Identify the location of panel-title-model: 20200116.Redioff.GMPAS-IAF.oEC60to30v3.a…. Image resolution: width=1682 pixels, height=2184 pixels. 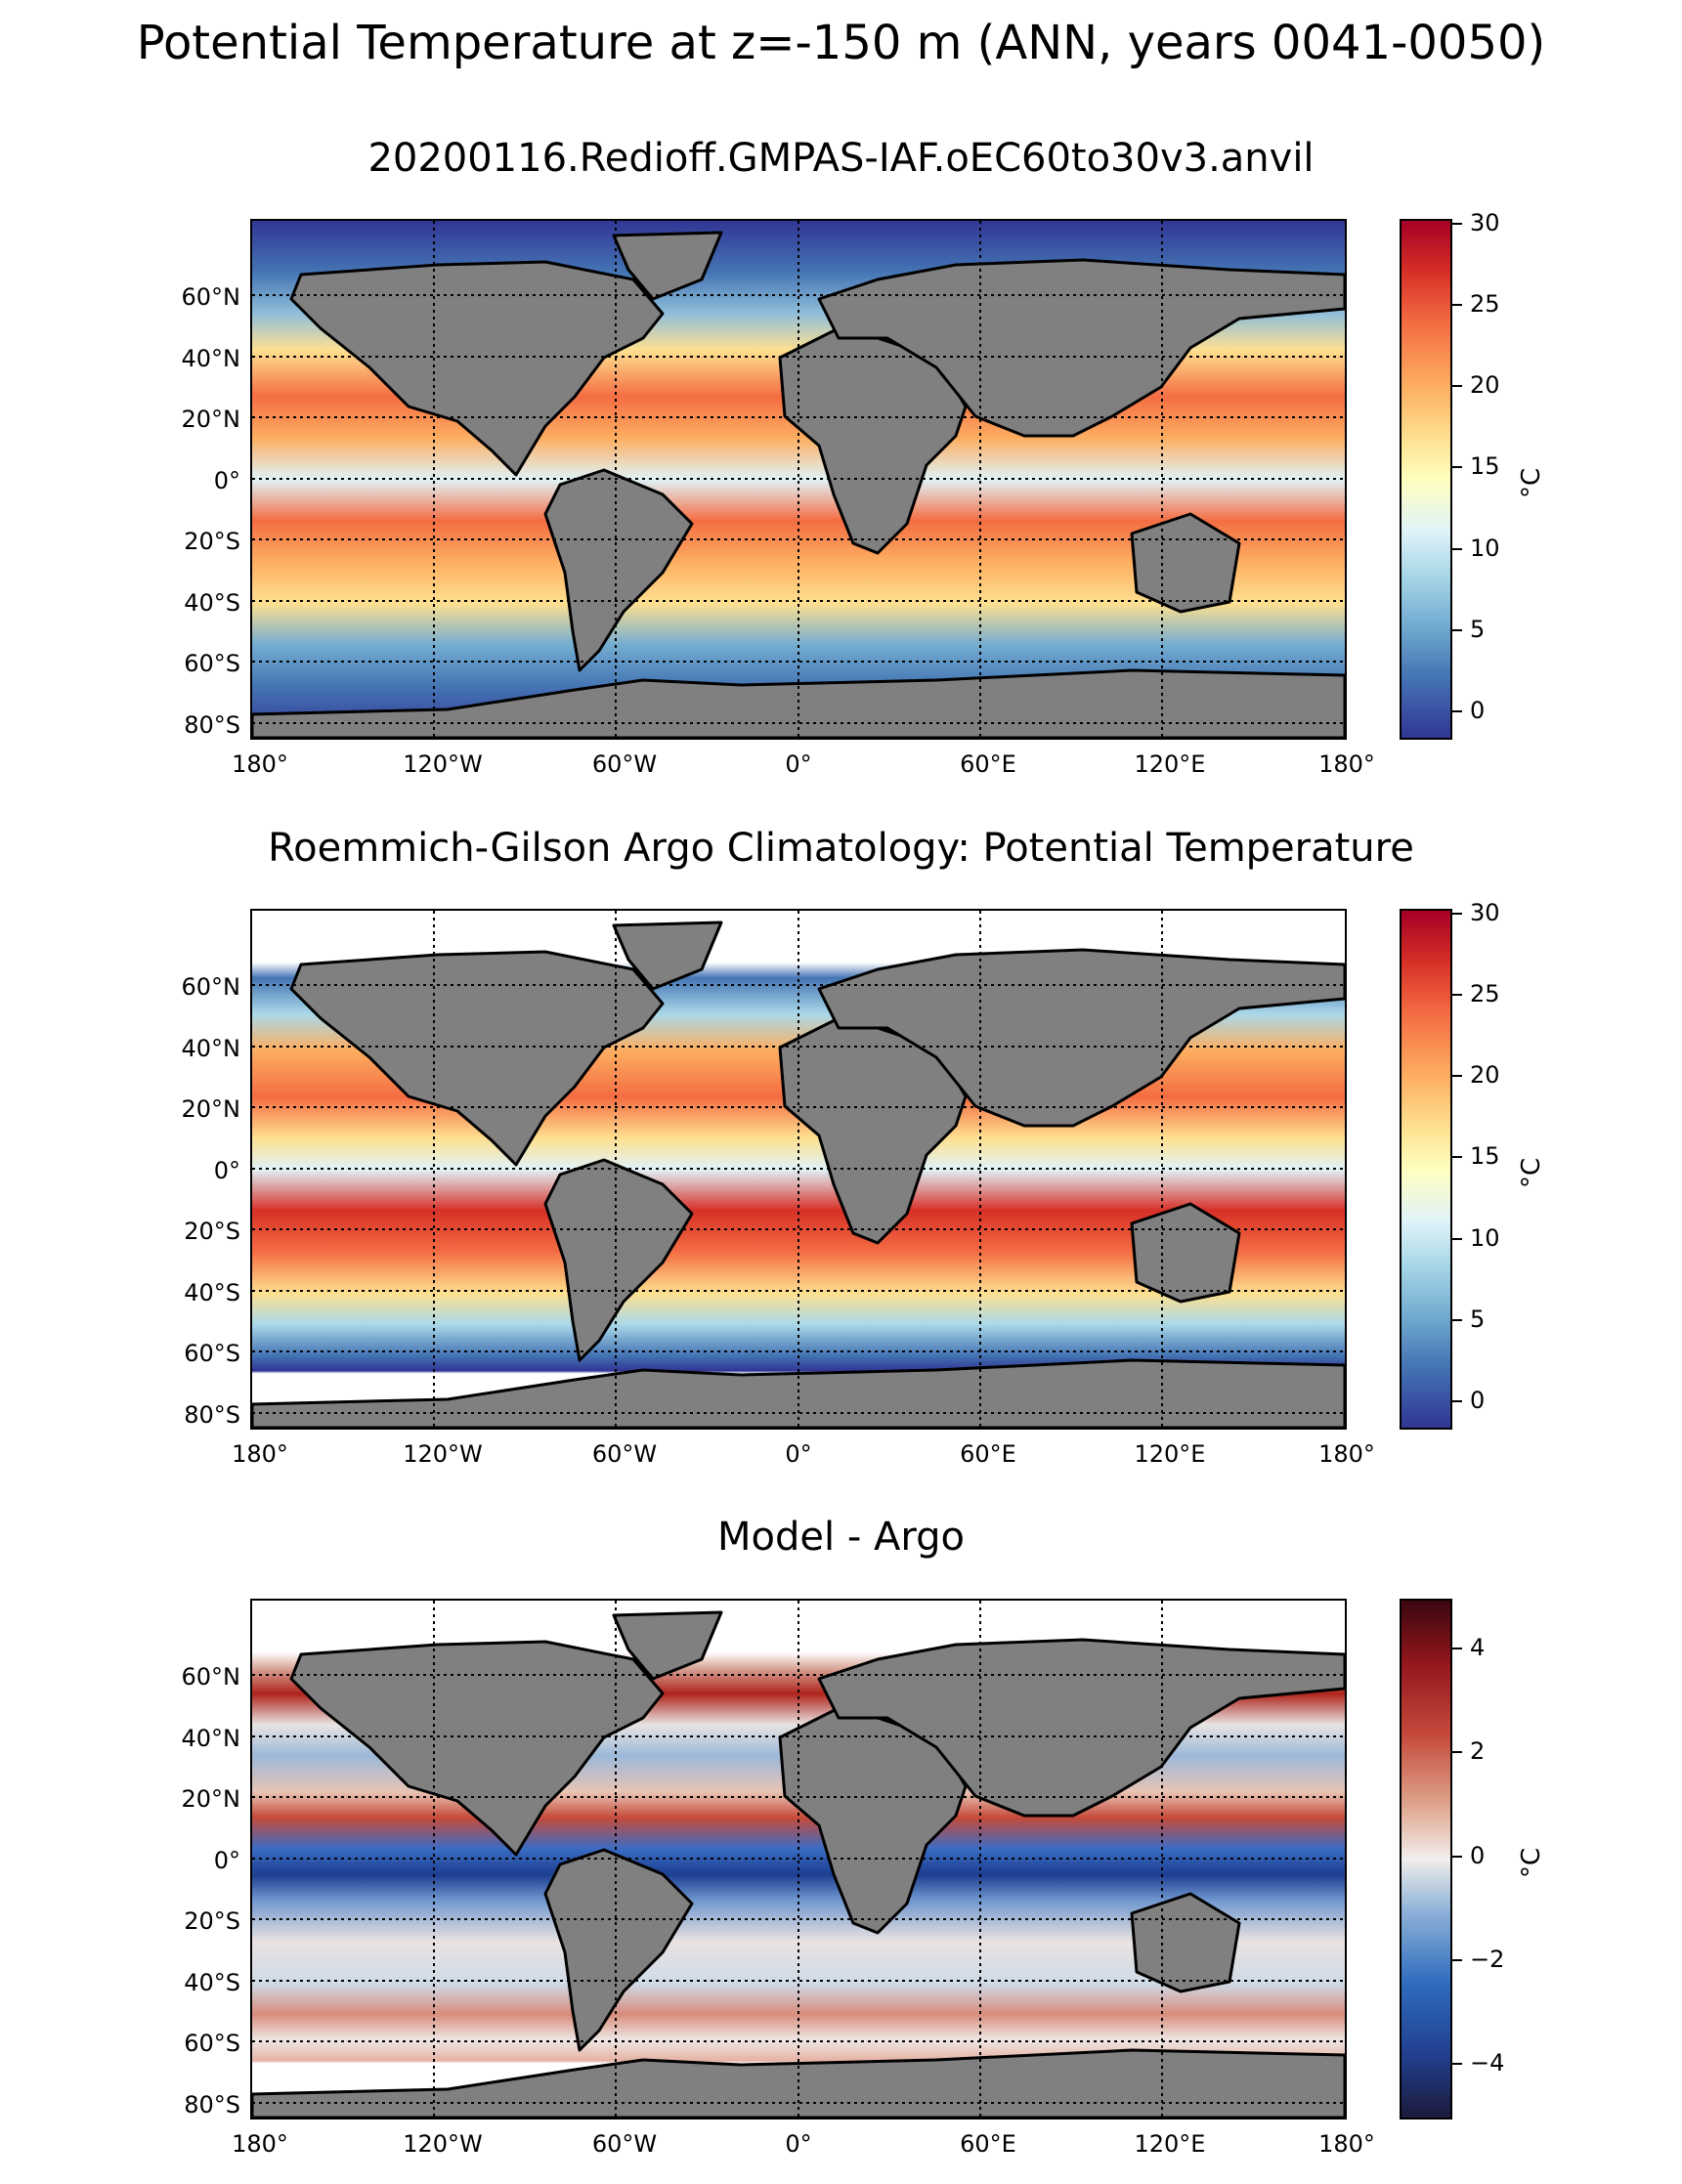
(841, 158).